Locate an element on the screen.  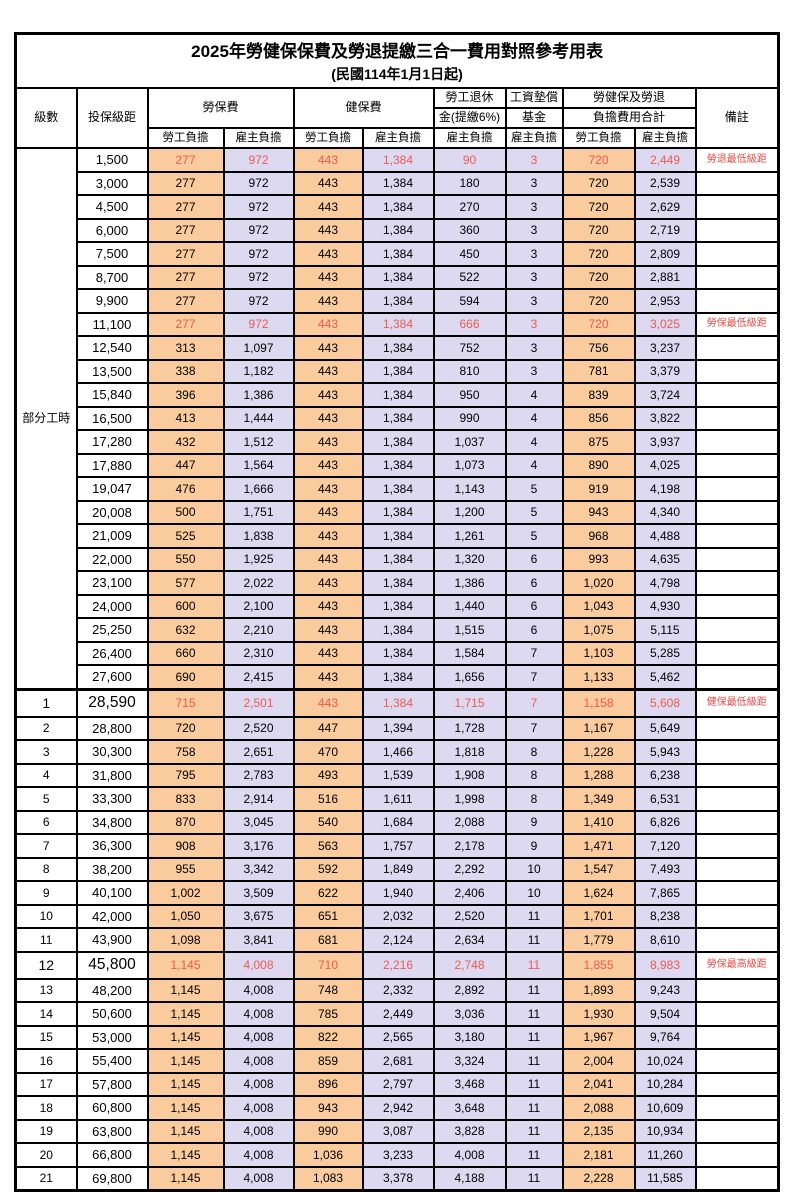
value-cell: 3,324 is located at coordinates (469, 1061).